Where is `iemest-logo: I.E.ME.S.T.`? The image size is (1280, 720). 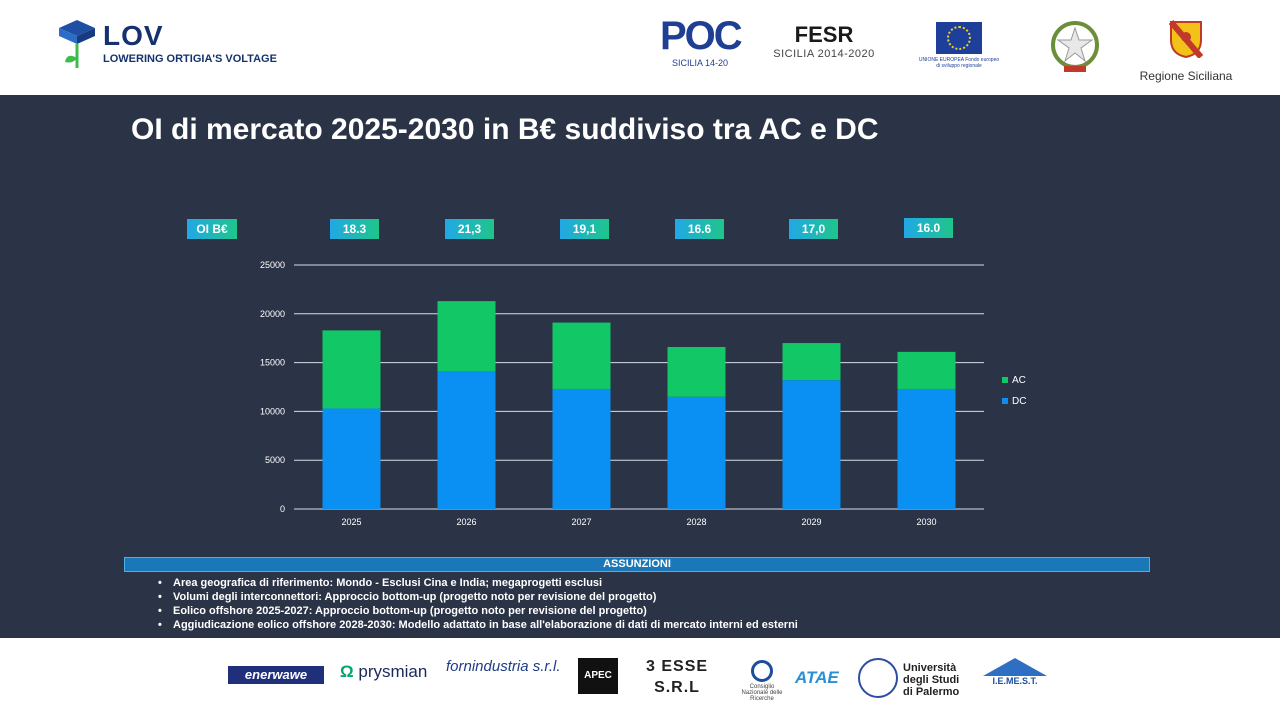
iemest-logo: I.E.ME.S.T. is located at coordinates (1015, 672).